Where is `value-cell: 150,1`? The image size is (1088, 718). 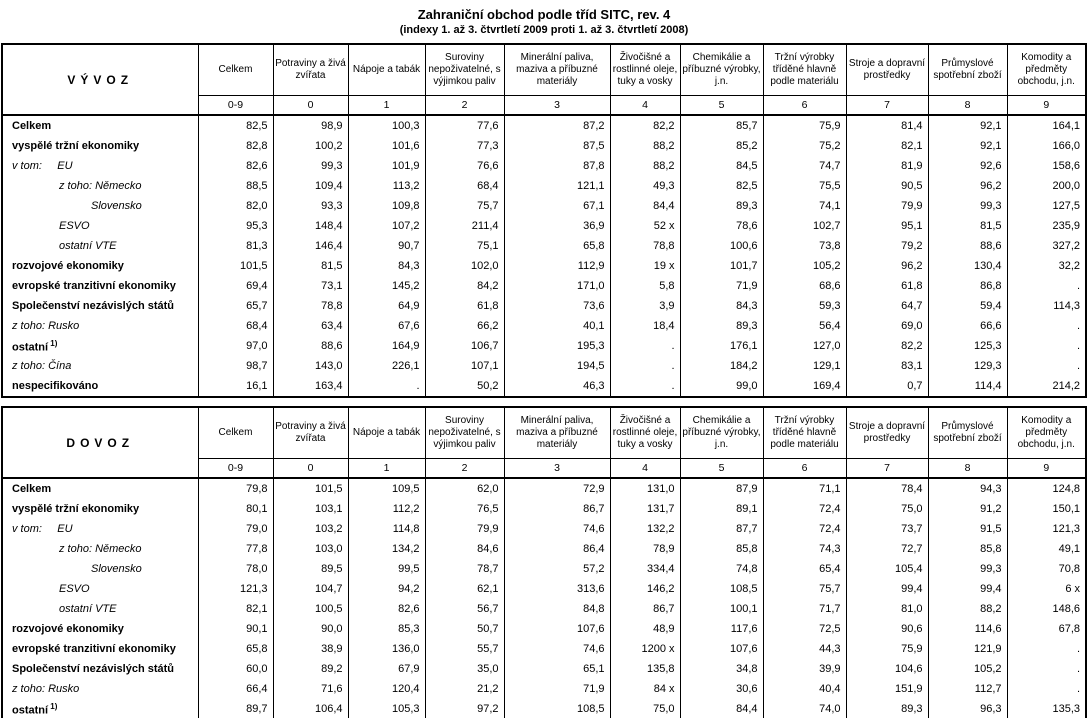
value-cell: 150,1 is located at coordinates (1046, 509).